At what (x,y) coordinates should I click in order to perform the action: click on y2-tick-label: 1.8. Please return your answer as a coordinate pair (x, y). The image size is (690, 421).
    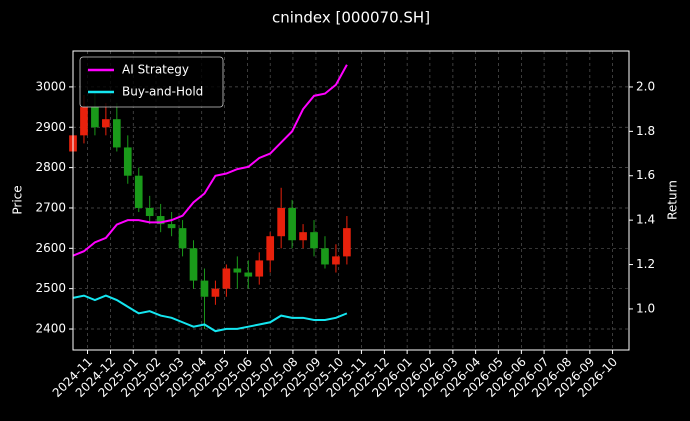
    Looking at the image, I should click on (645, 131).